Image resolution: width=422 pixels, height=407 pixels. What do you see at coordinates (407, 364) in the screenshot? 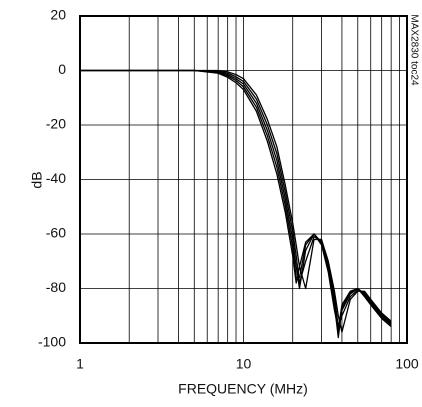
I see `x-tick-label: 100` at bounding box center [407, 364].